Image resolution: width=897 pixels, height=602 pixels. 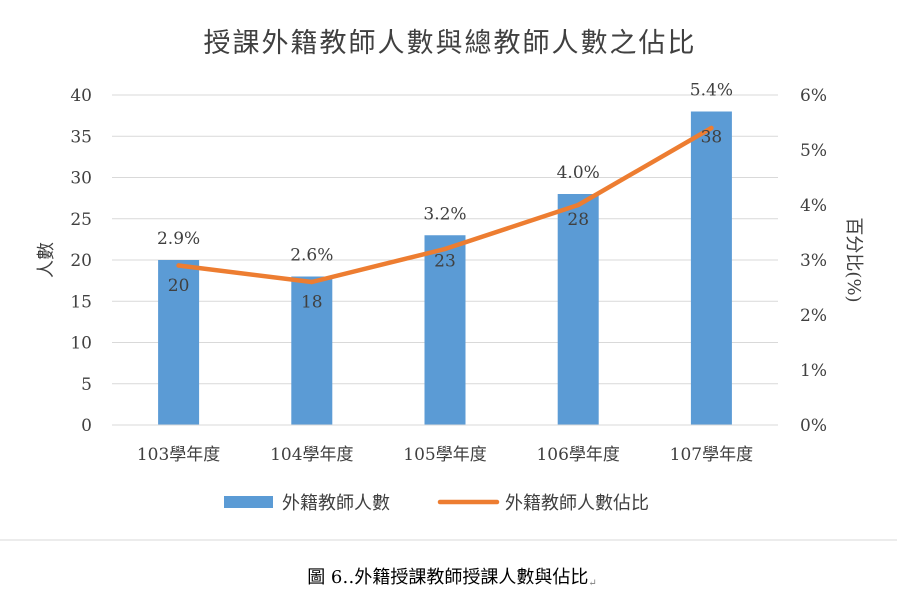 What do you see at coordinates (81, 179) in the screenshot?
I see `y-left-tick-label: 30` at bounding box center [81, 179].